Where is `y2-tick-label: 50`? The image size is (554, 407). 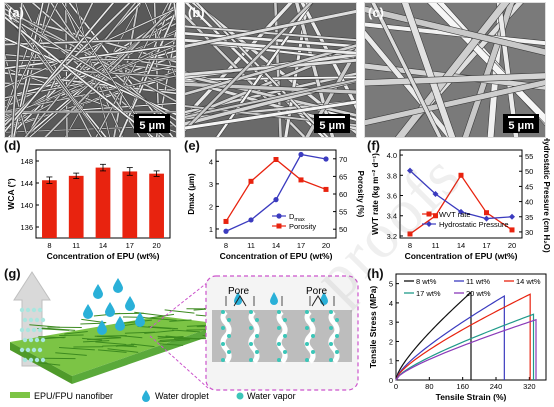
y2-tick-label: 50 is located at coordinates (529, 171).